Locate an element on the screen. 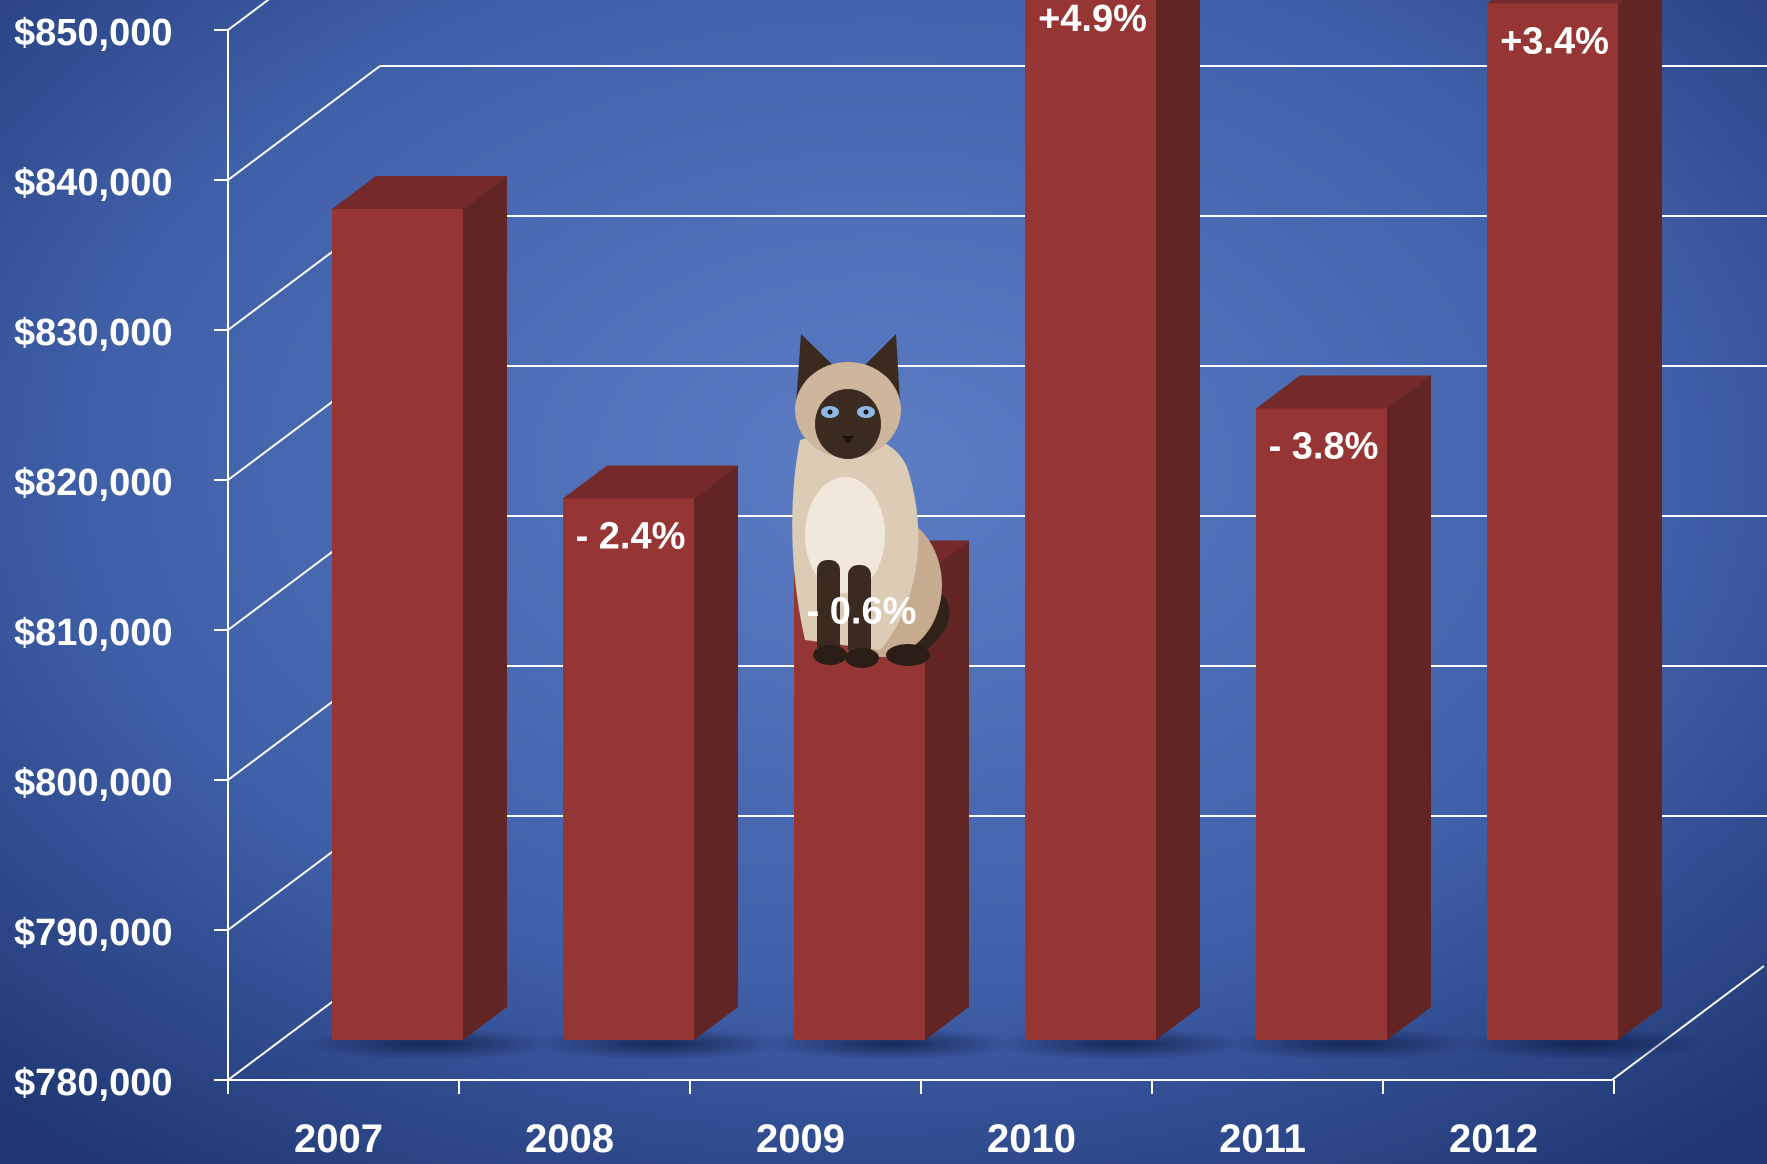  bar-side-2009 is located at coordinates (947, 790).